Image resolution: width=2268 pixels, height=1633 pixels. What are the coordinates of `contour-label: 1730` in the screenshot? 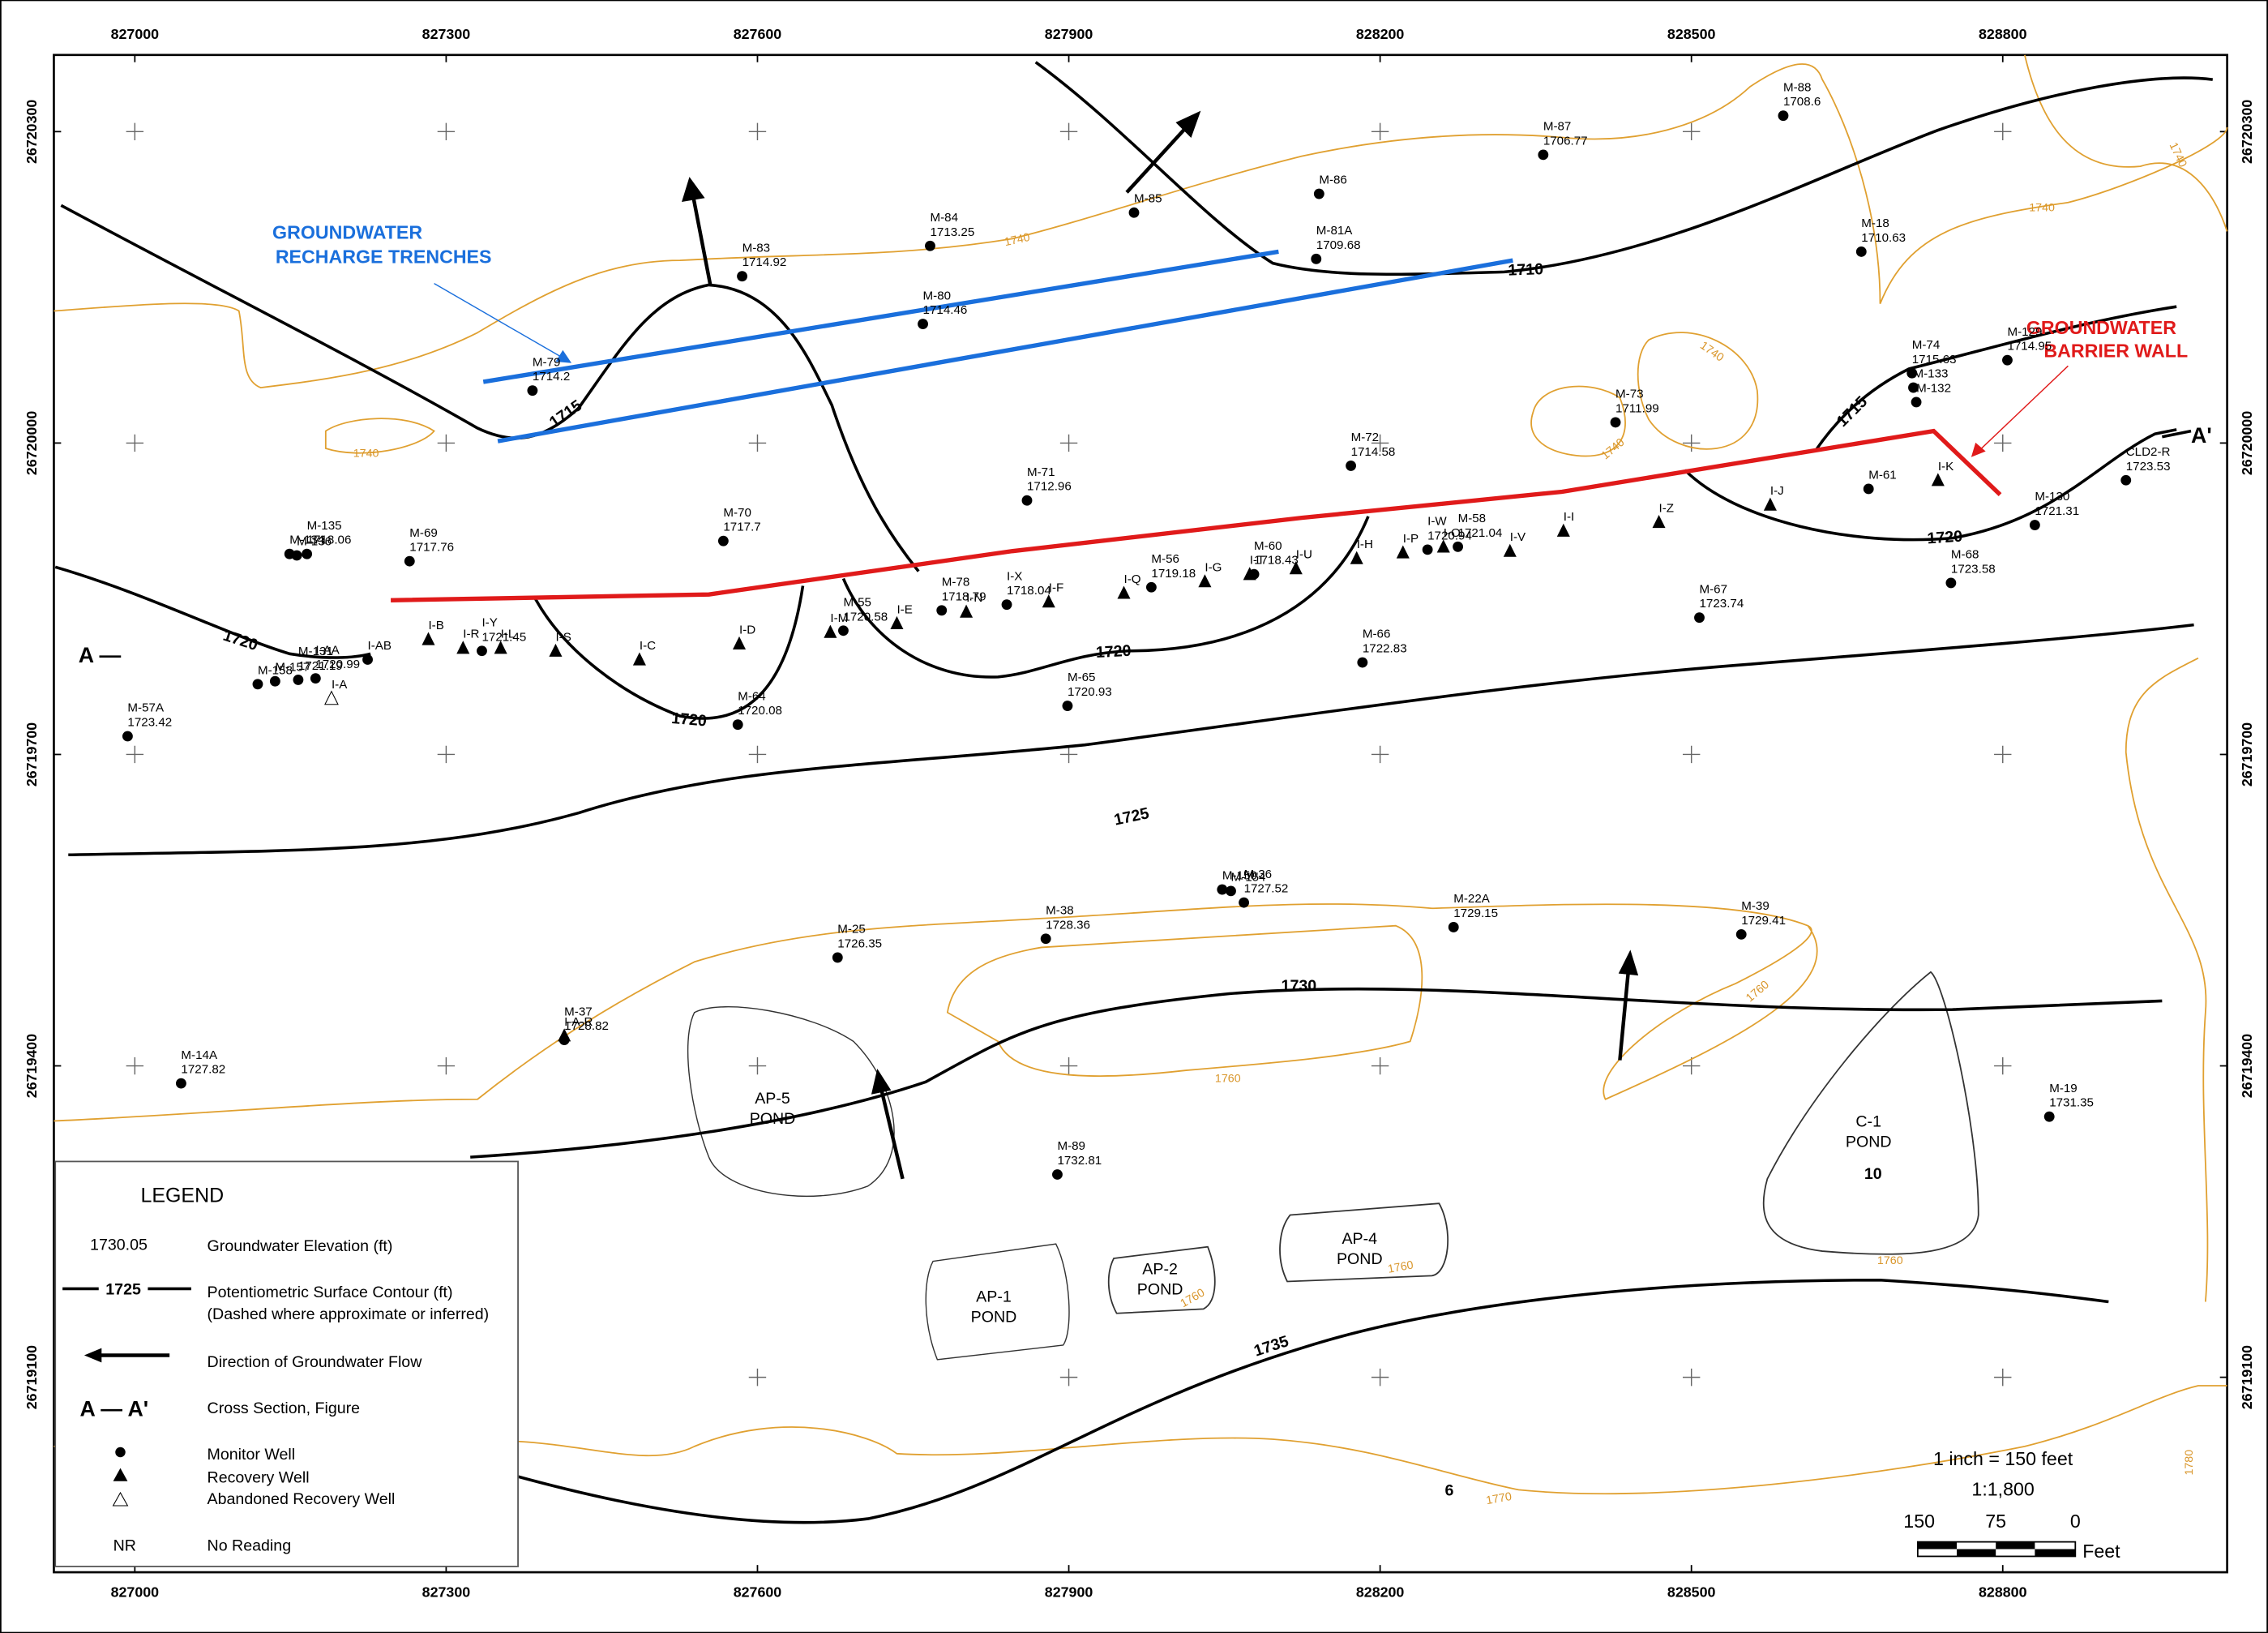 It's located at (1299, 986).